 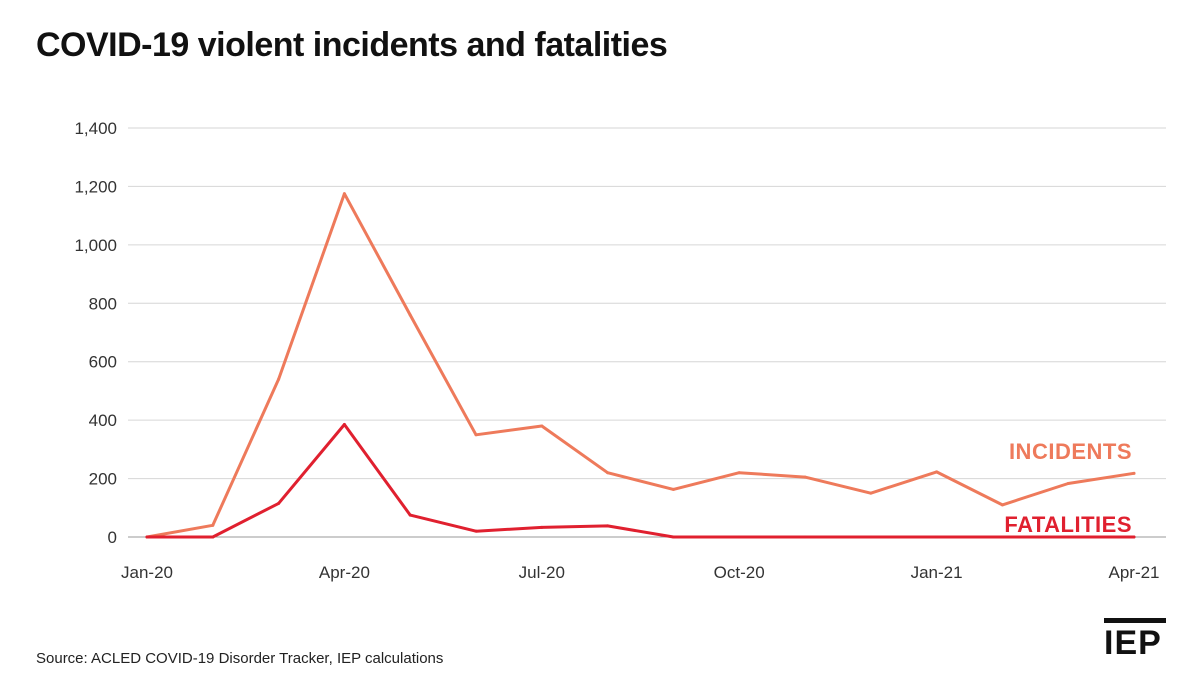 What do you see at coordinates (147, 572) in the screenshot?
I see `x-tick-label: Jan-20` at bounding box center [147, 572].